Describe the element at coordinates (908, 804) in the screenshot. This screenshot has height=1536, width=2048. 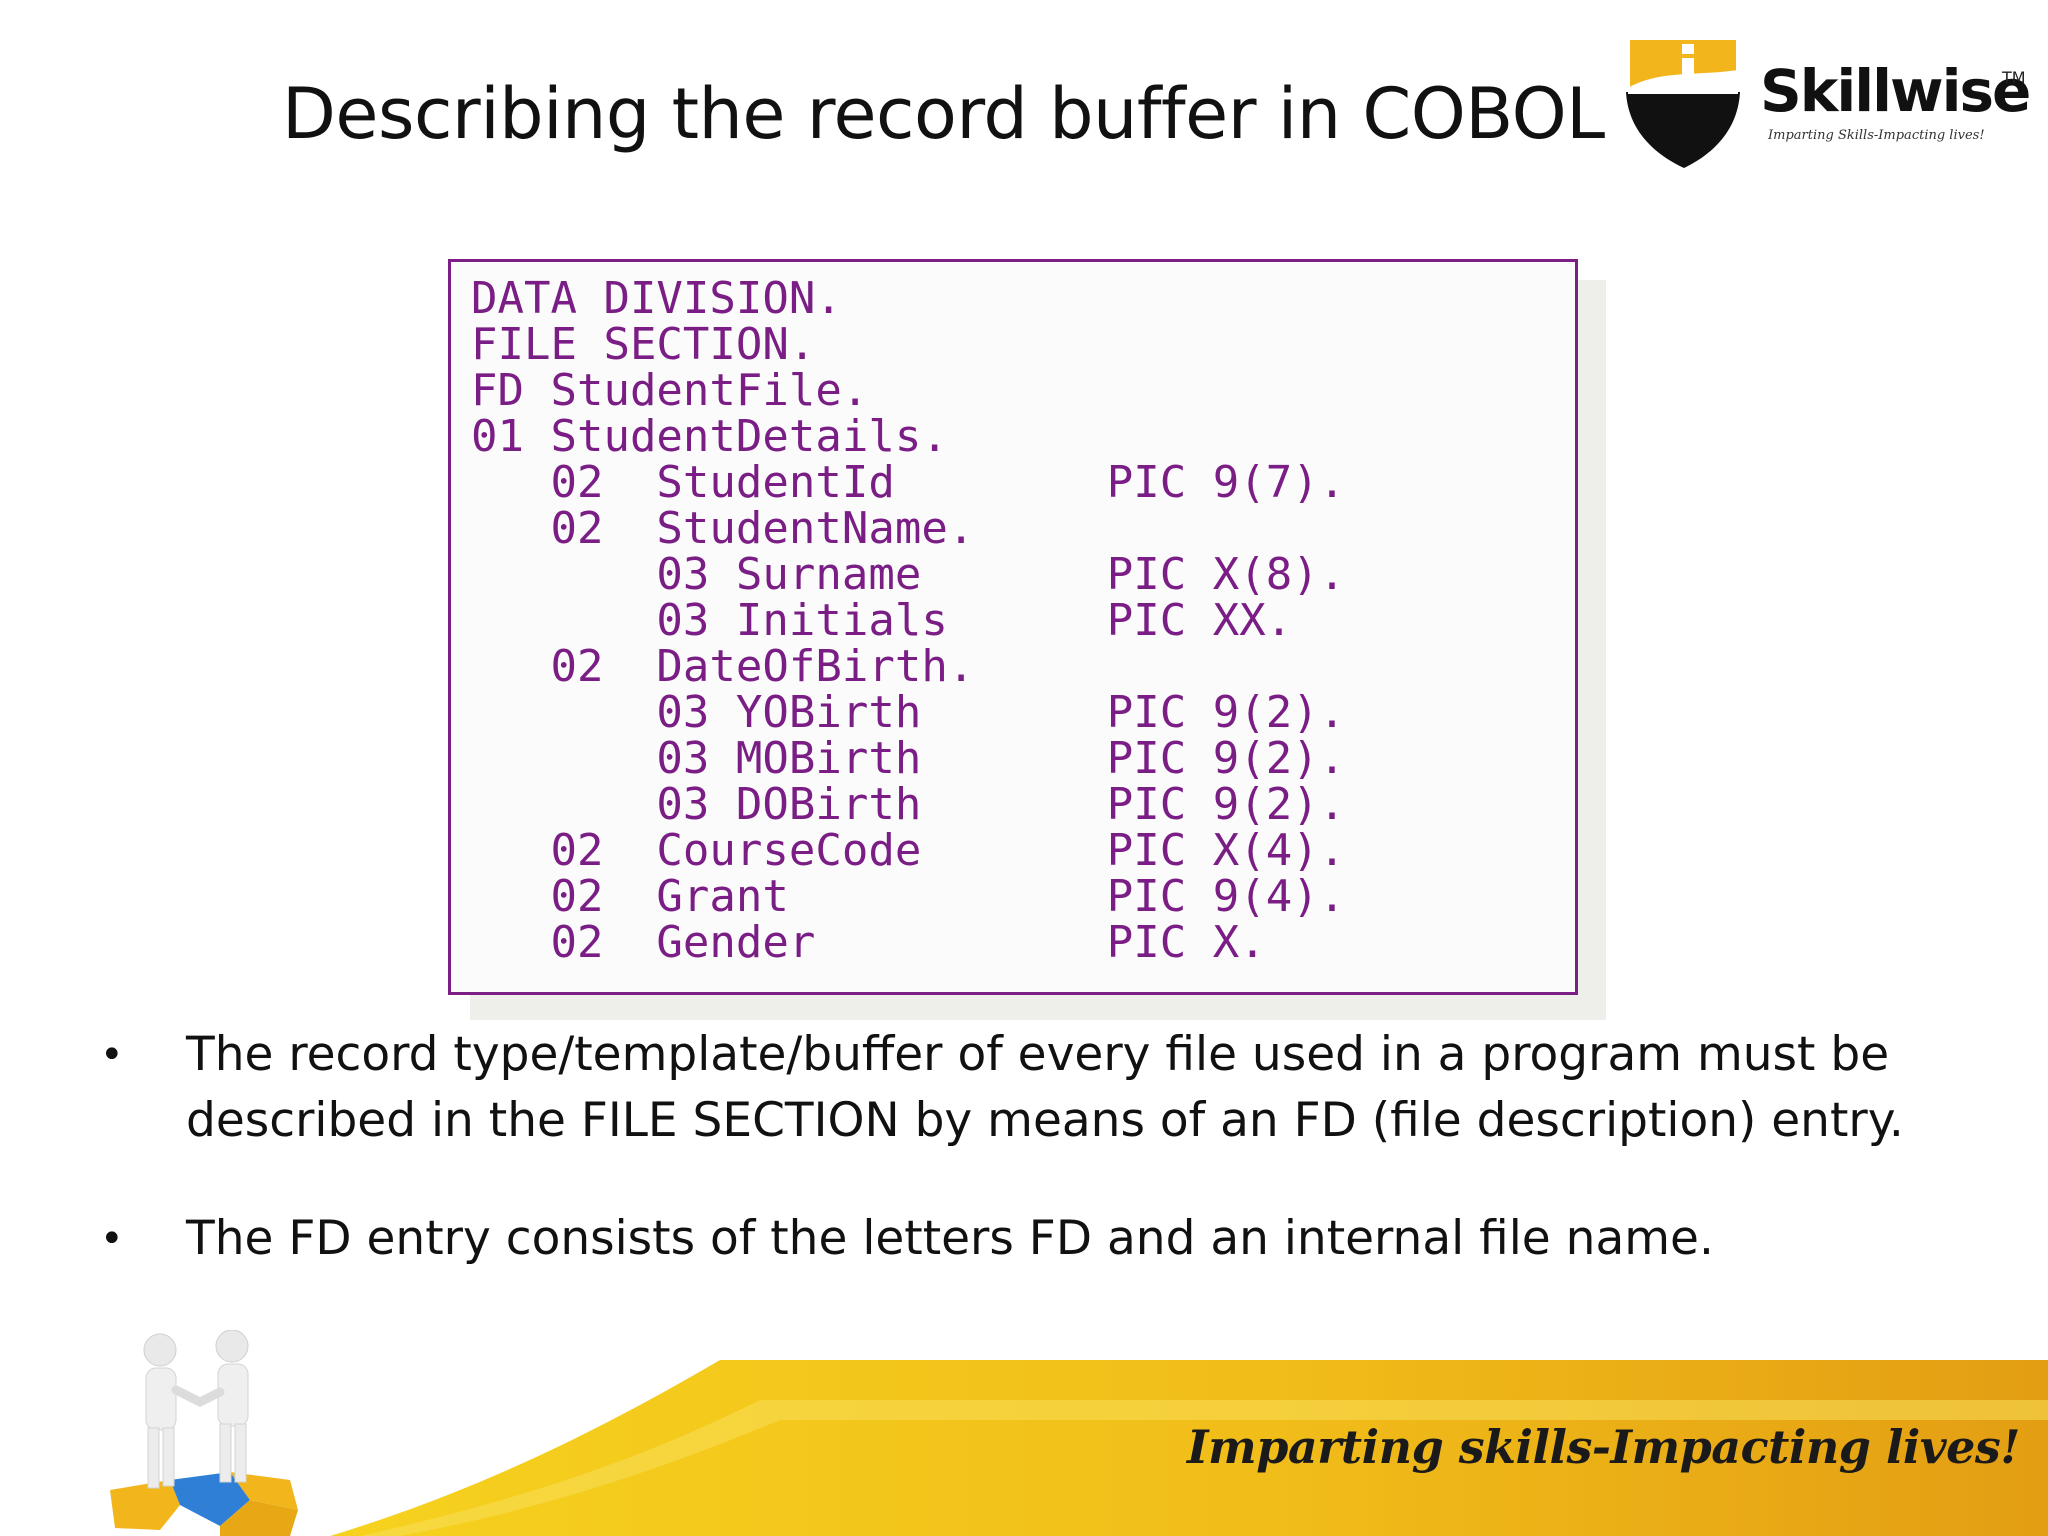
I see `code-line: 03 DOBirth PIC 9(2).` at that location.